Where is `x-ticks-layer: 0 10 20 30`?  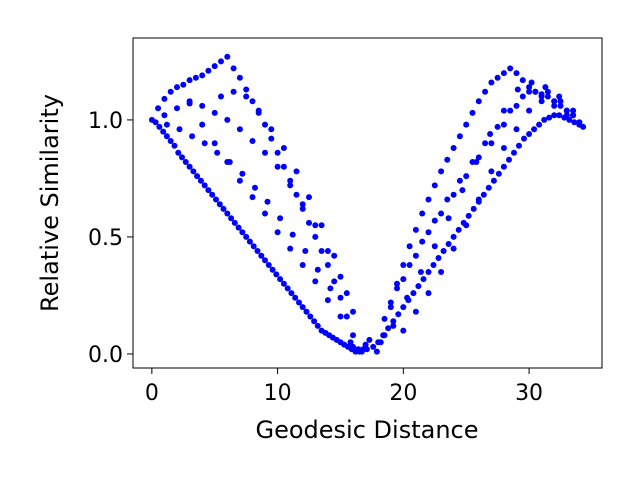
x-ticks-layer: 0 10 20 30 is located at coordinates (344, 387).